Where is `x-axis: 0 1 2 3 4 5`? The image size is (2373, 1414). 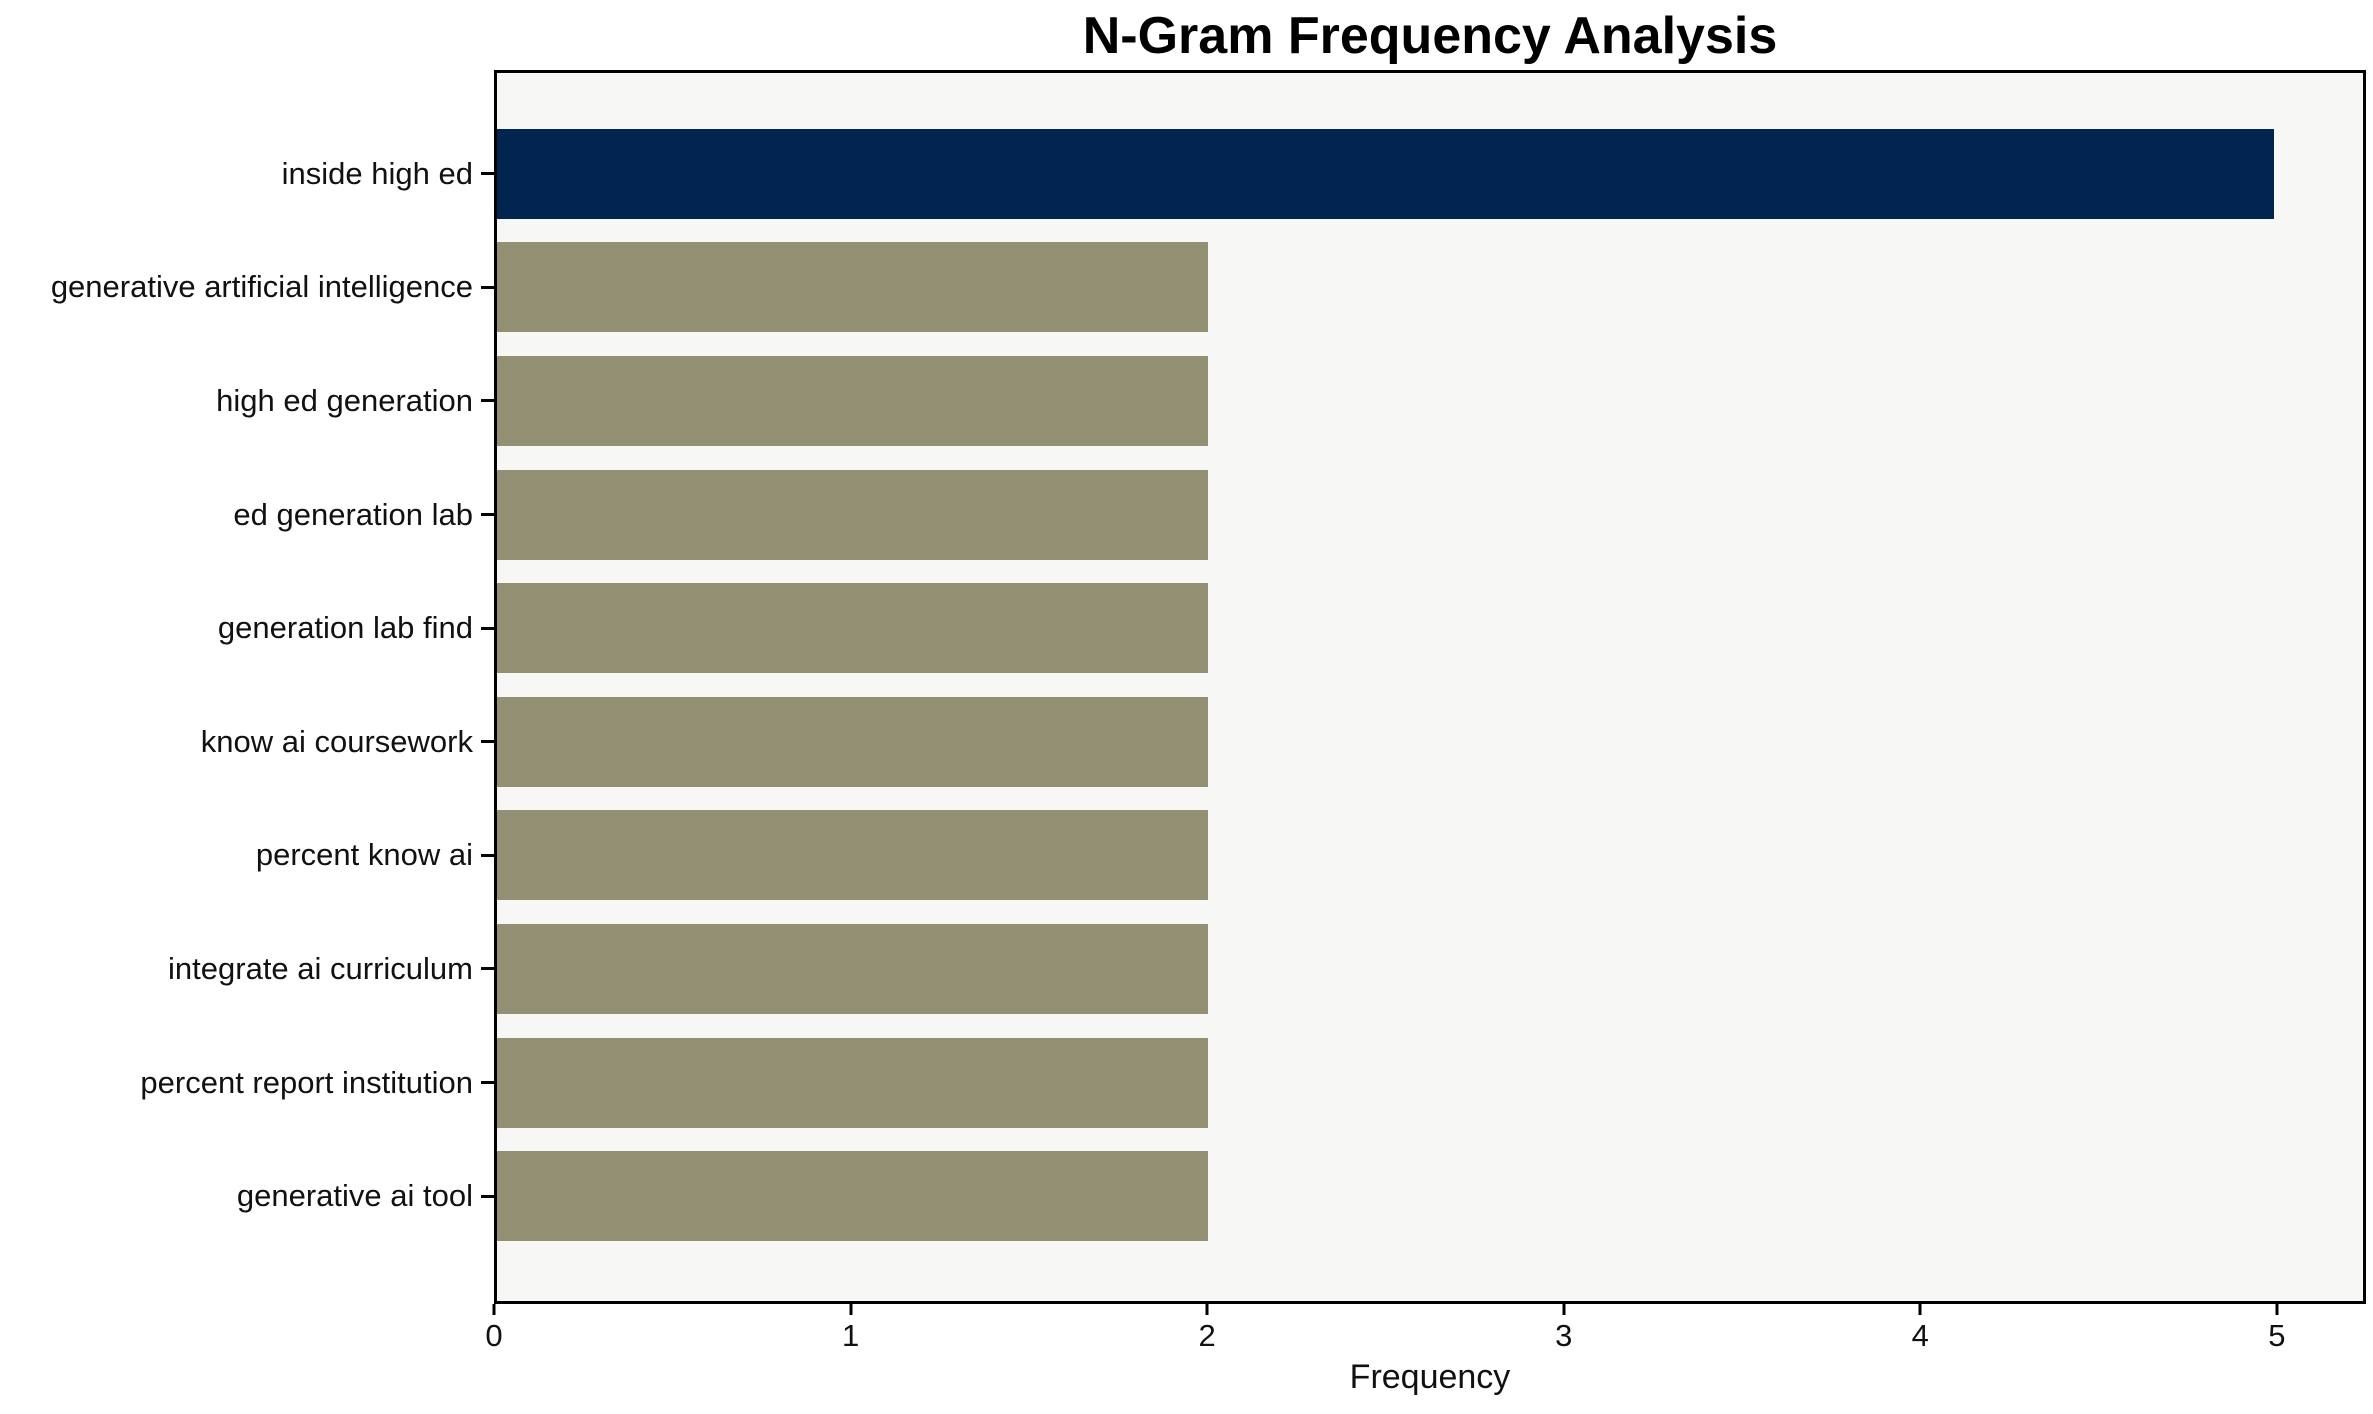
x-axis: 0 1 2 3 4 5 is located at coordinates (1425, 1339).